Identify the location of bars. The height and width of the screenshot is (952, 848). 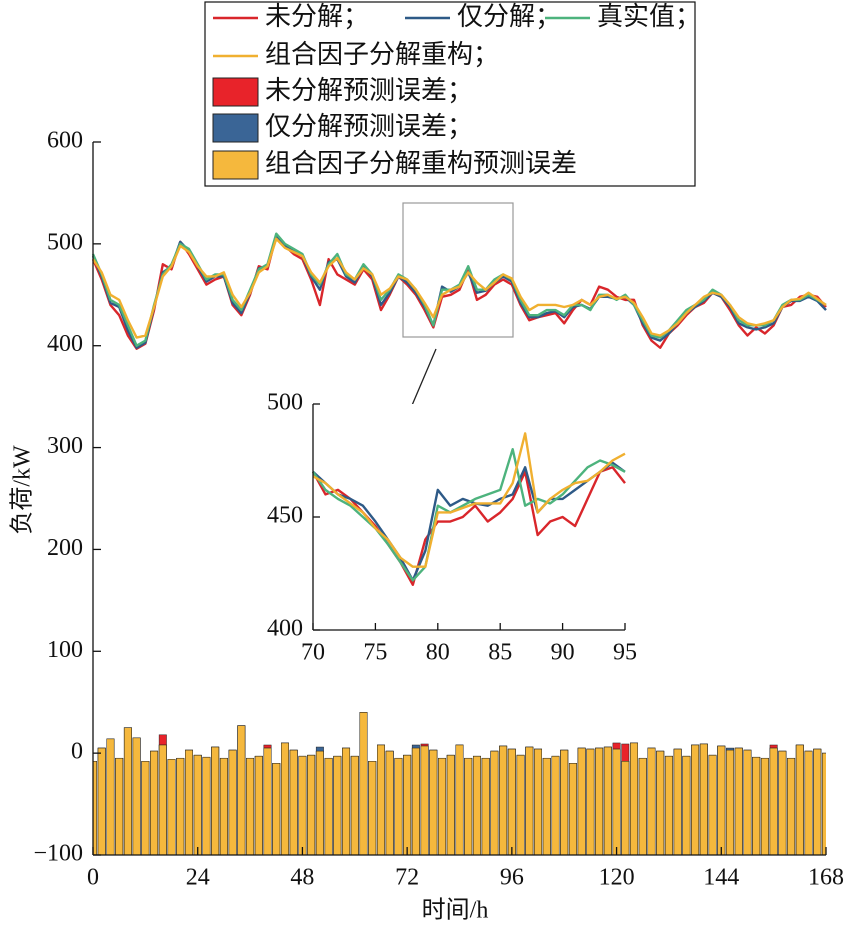
(459, 783).